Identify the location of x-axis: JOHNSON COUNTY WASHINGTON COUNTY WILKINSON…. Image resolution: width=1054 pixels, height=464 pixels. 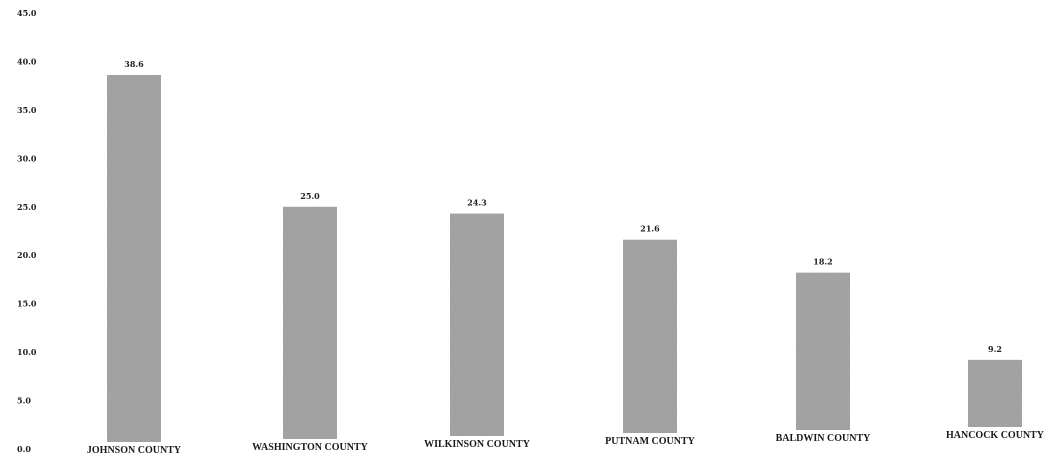
(566, 443).